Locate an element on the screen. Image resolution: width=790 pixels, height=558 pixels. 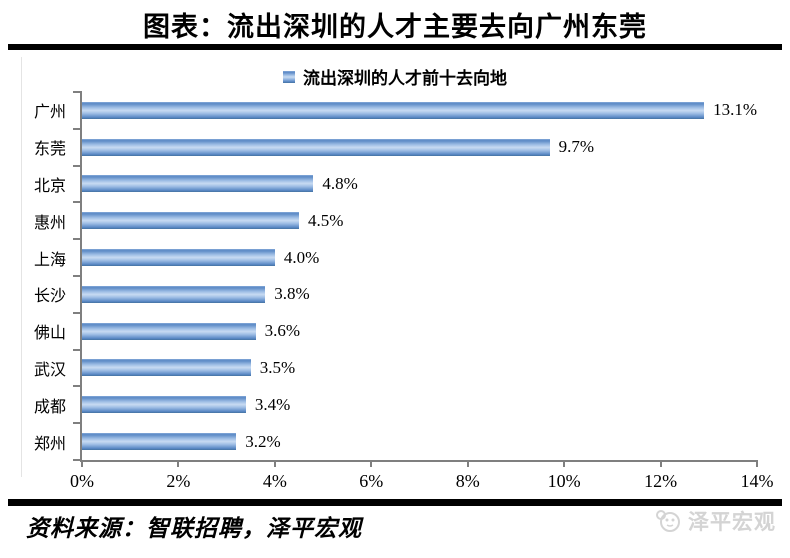
category-label: 北京 is located at coordinates (49, 186).